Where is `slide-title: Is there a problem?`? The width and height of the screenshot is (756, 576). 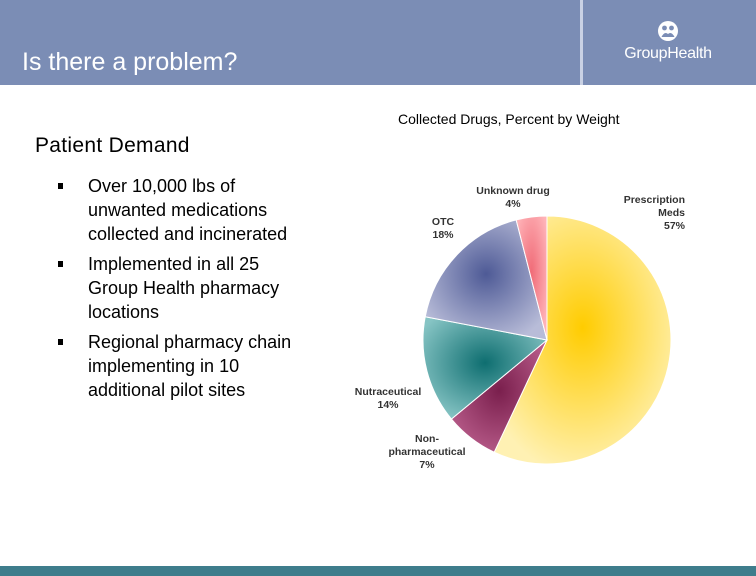 slide-title: Is there a problem? is located at coordinates (130, 62).